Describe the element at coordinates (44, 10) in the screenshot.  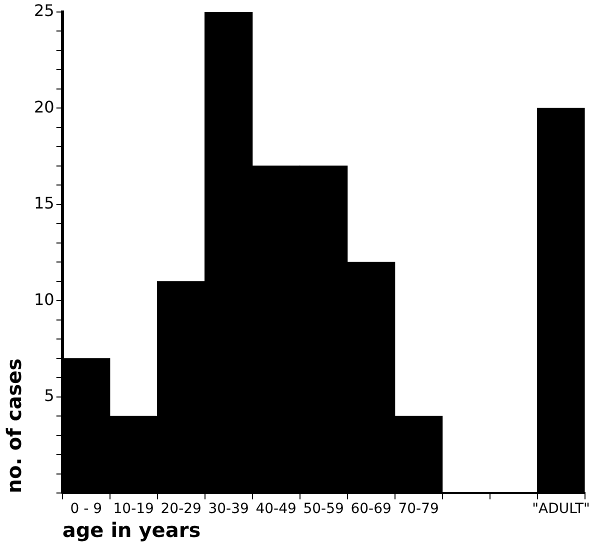
I see `y-tick-label: 25` at that location.